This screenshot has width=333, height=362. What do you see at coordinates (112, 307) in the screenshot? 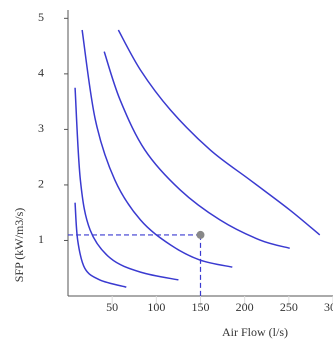
I see `x-tick-label: 50` at bounding box center [112, 307].